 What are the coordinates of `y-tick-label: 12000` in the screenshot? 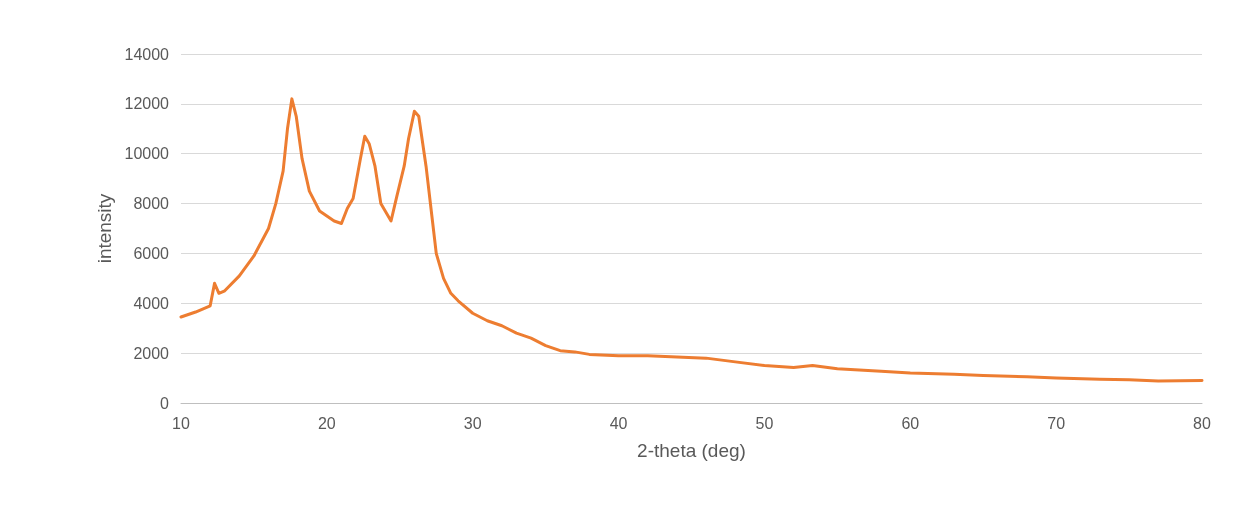 It's located at (147, 104).